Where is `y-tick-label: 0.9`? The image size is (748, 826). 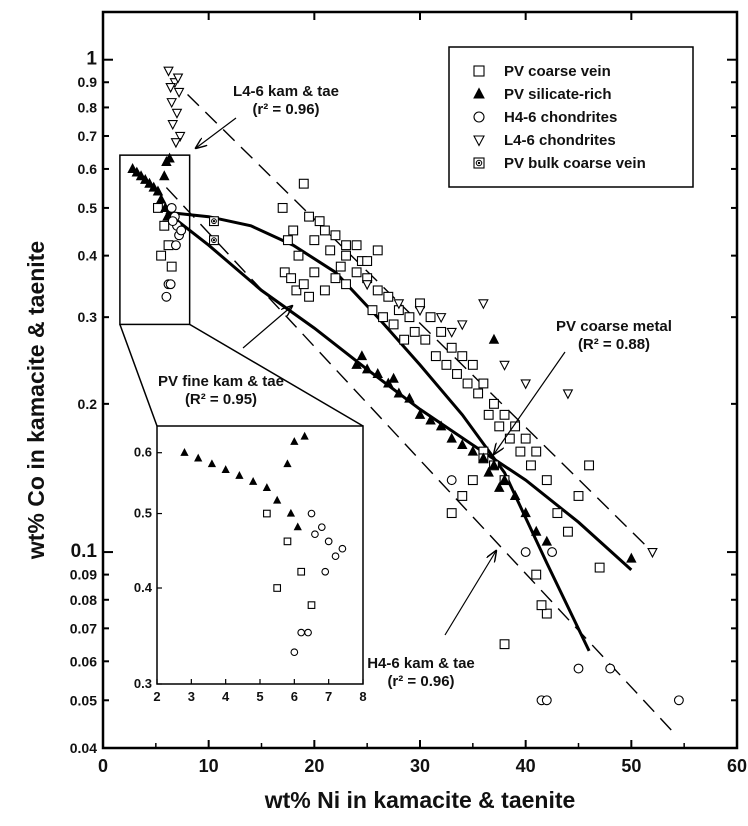 y-tick-label: 0.9 is located at coordinates (88, 82).